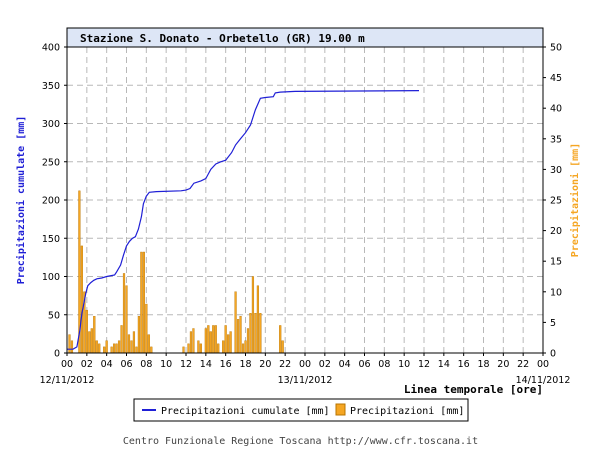 The height and width of the screenshot is (451, 601). I want to click on y-right-tick-label: 45, so click(556, 78).